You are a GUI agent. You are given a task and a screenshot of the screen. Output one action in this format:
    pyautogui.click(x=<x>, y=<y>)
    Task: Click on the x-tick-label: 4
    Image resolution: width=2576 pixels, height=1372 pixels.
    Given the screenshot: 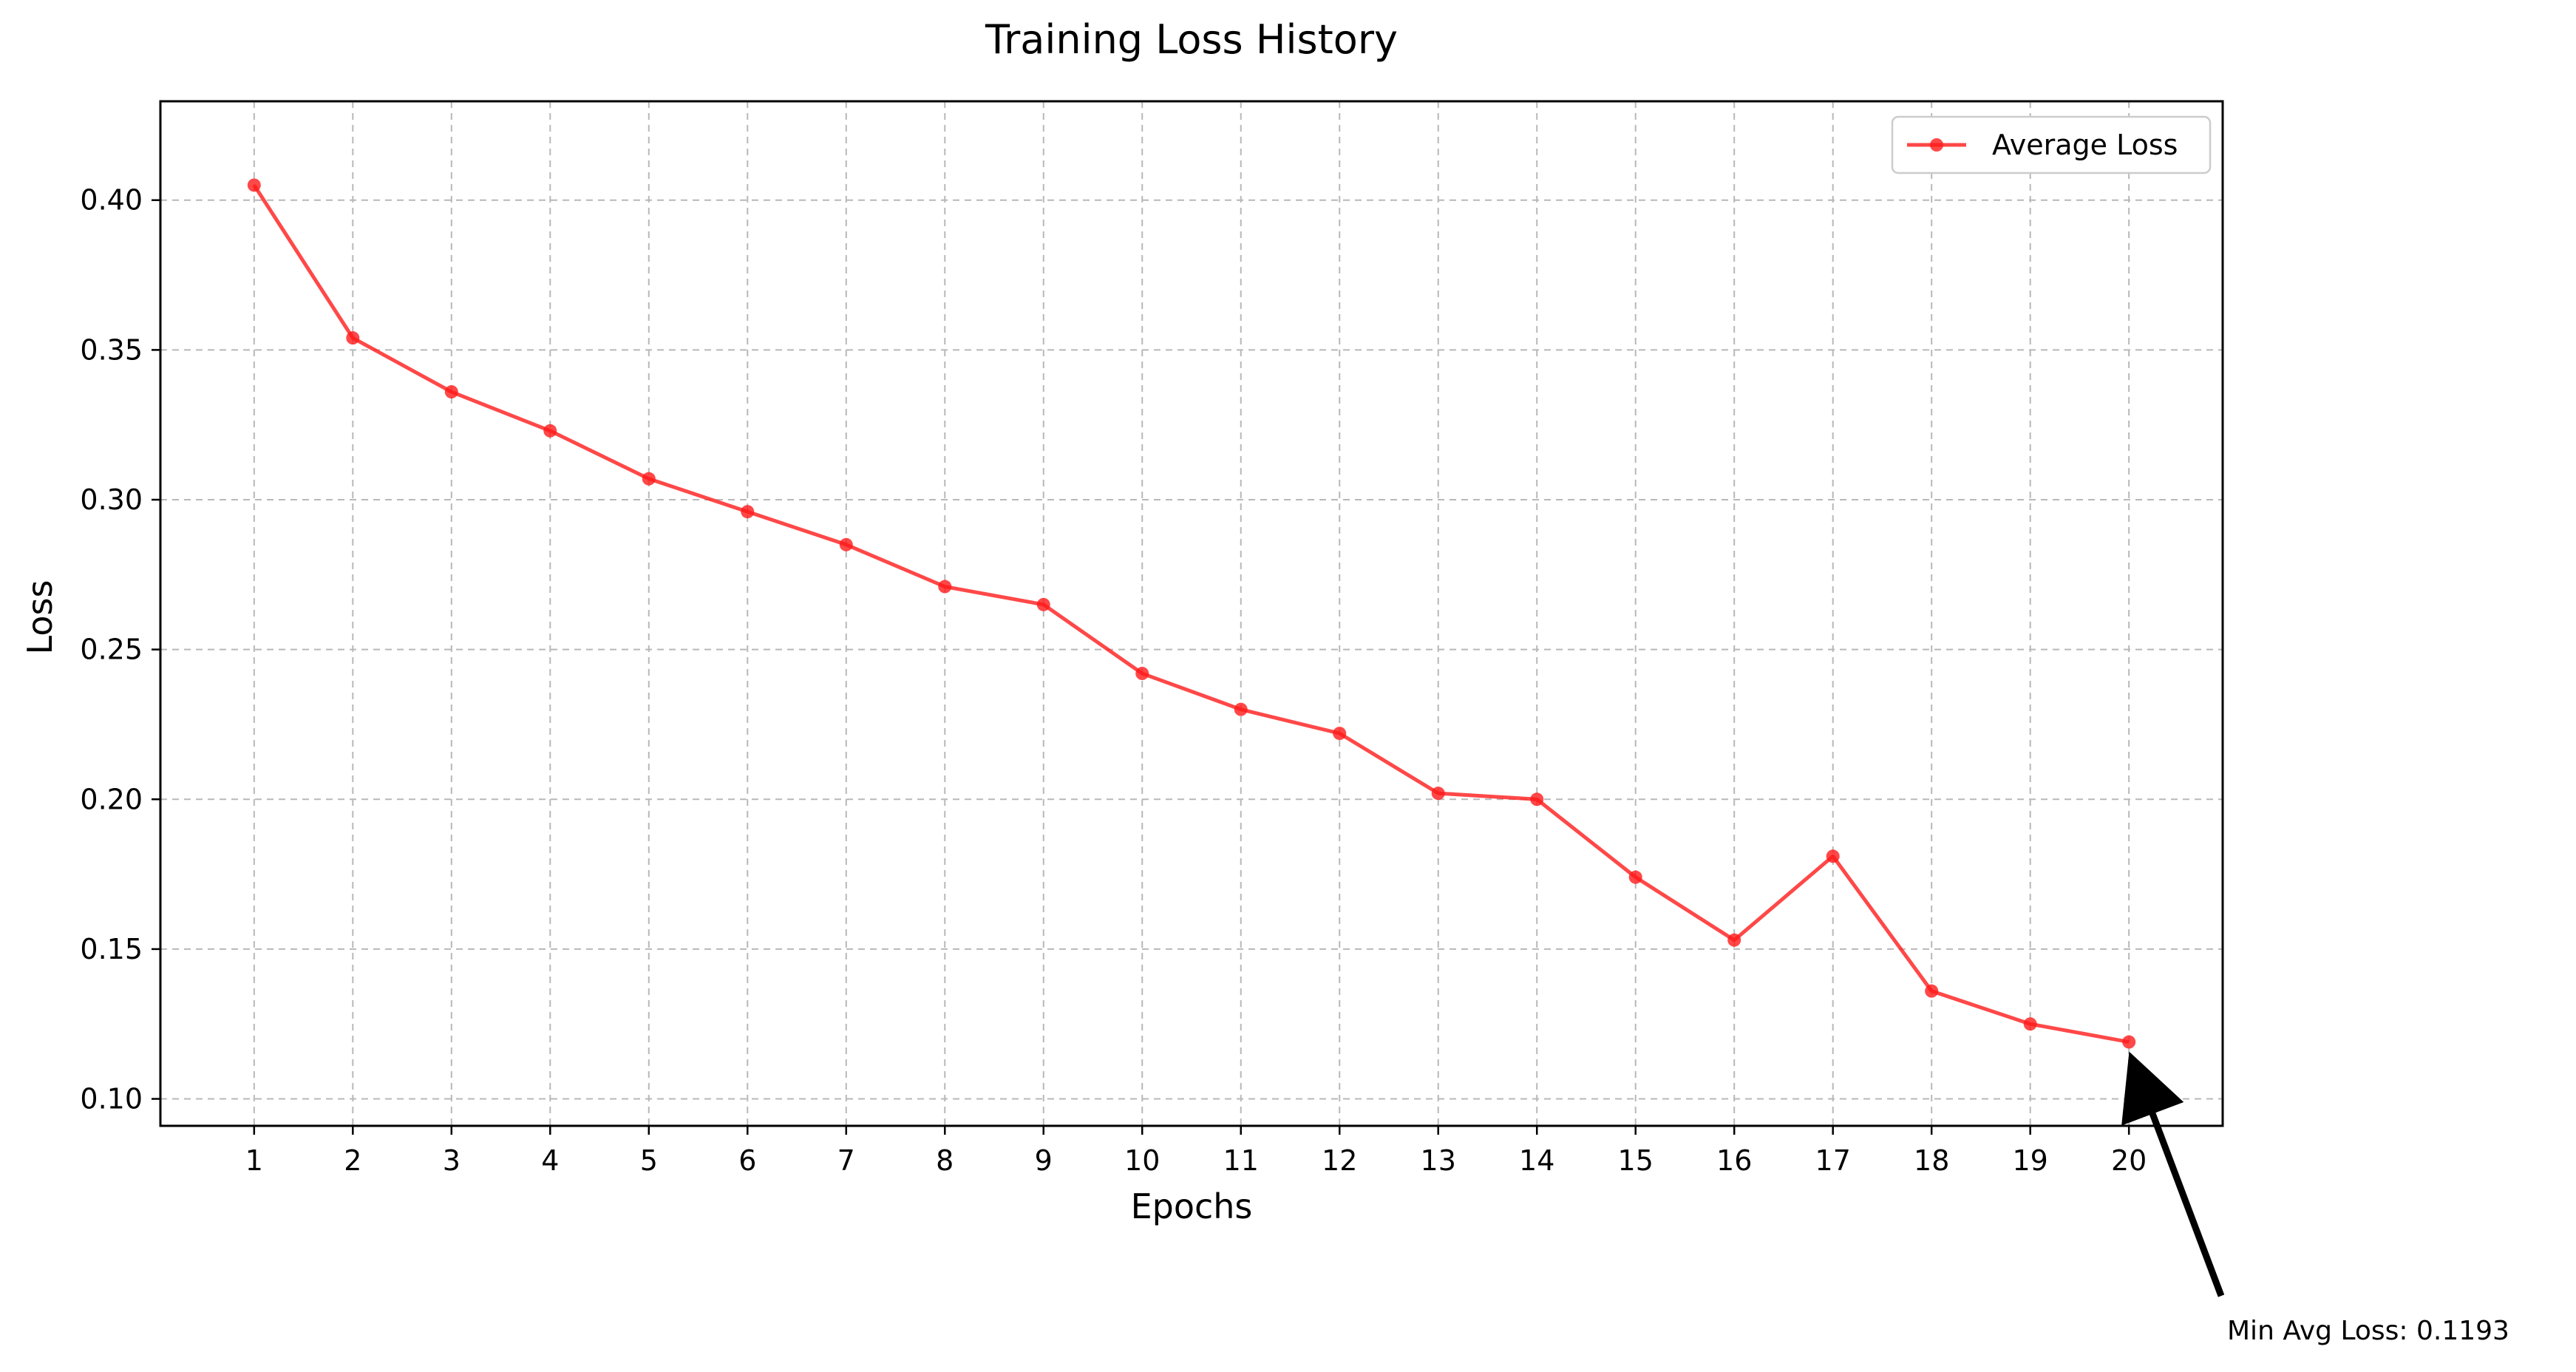 What is the action you would take?
    pyautogui.click(x=550, y=1160)
    